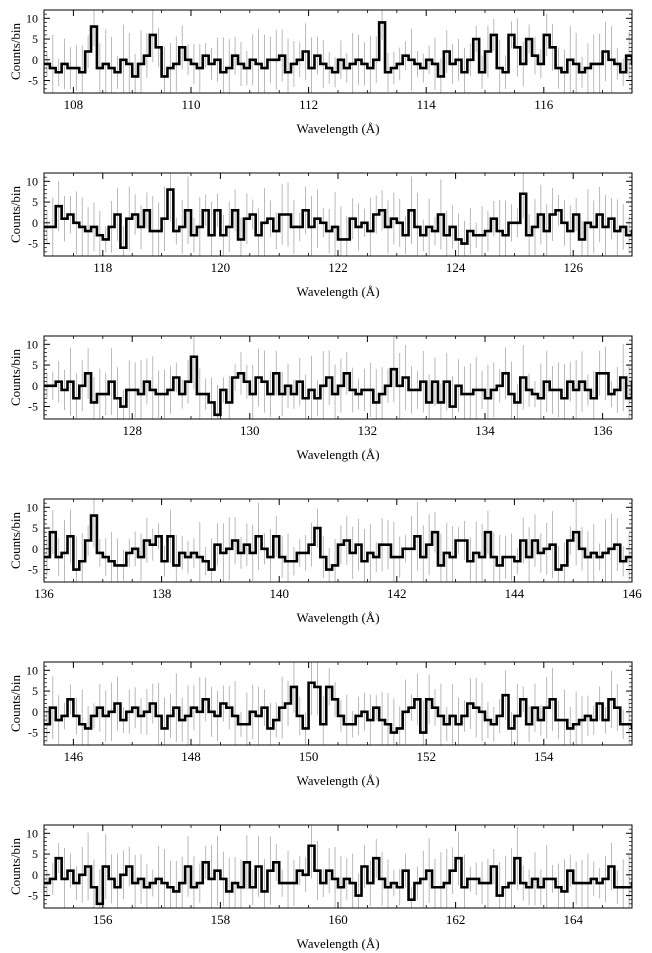 This screenshot has height=953, width=652. Describe the element at coordinates (426, 756) in the screenshot. I see `x-tick-label: 152` at that location.